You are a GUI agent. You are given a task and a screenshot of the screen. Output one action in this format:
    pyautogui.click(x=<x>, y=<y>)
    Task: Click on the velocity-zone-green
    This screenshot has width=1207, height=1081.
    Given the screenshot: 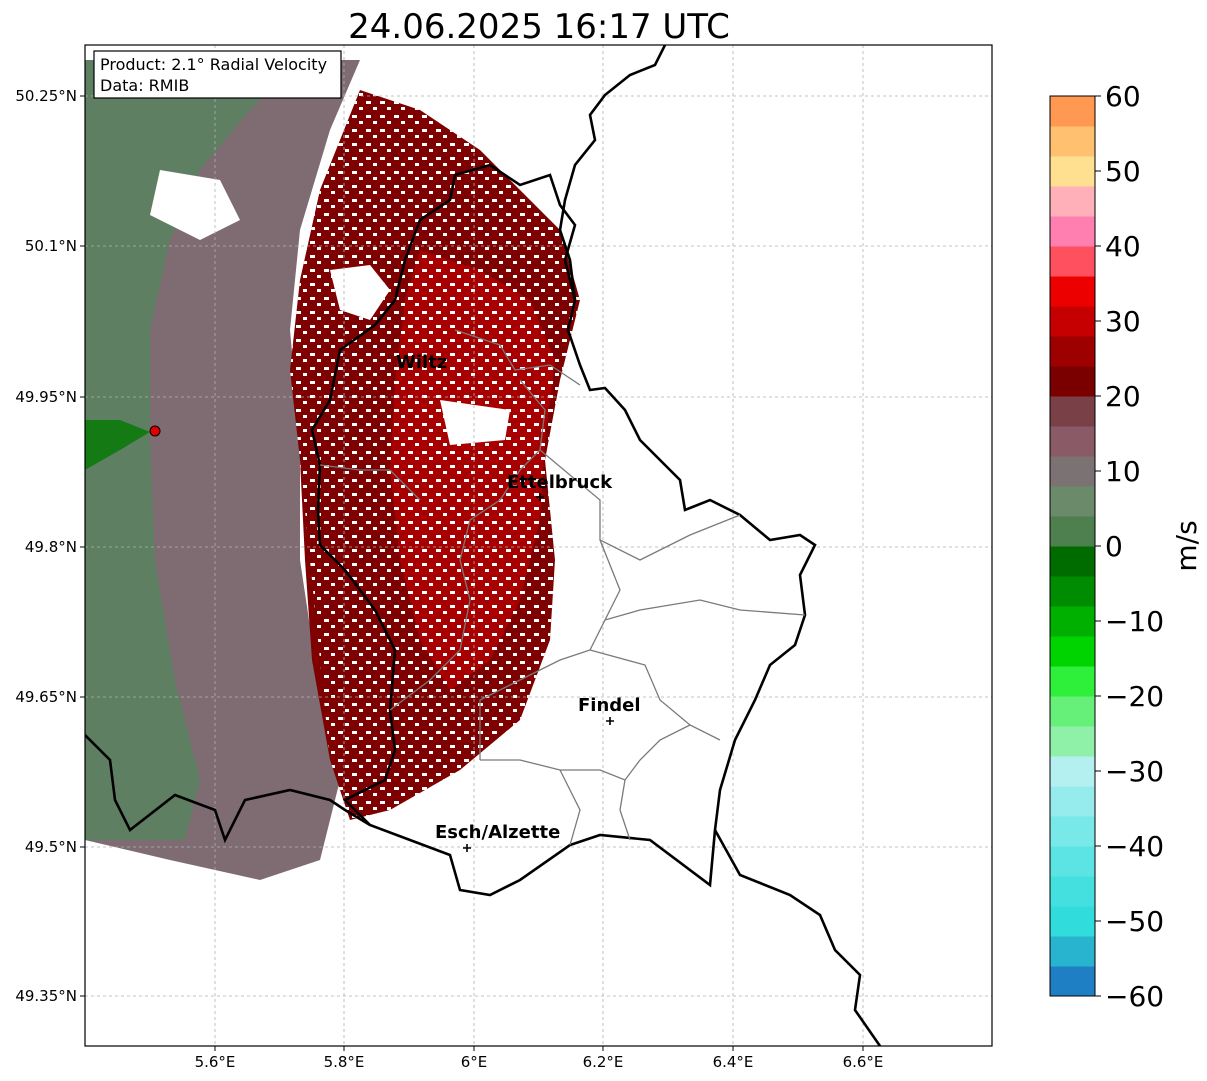 What is the action you would take?
    pyautogui.click(x=192, y=450)
    